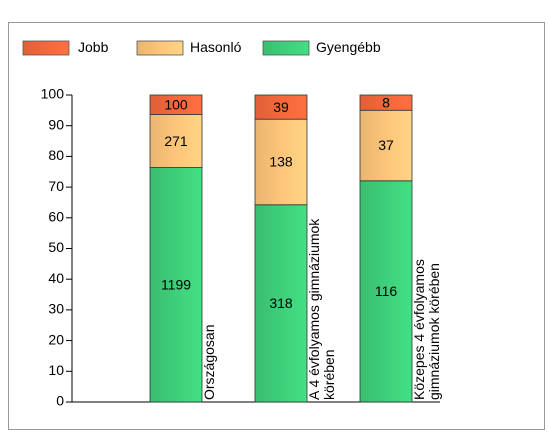 The image size is (550, 432). I want to click on data-label: 318, so click(281, 303).